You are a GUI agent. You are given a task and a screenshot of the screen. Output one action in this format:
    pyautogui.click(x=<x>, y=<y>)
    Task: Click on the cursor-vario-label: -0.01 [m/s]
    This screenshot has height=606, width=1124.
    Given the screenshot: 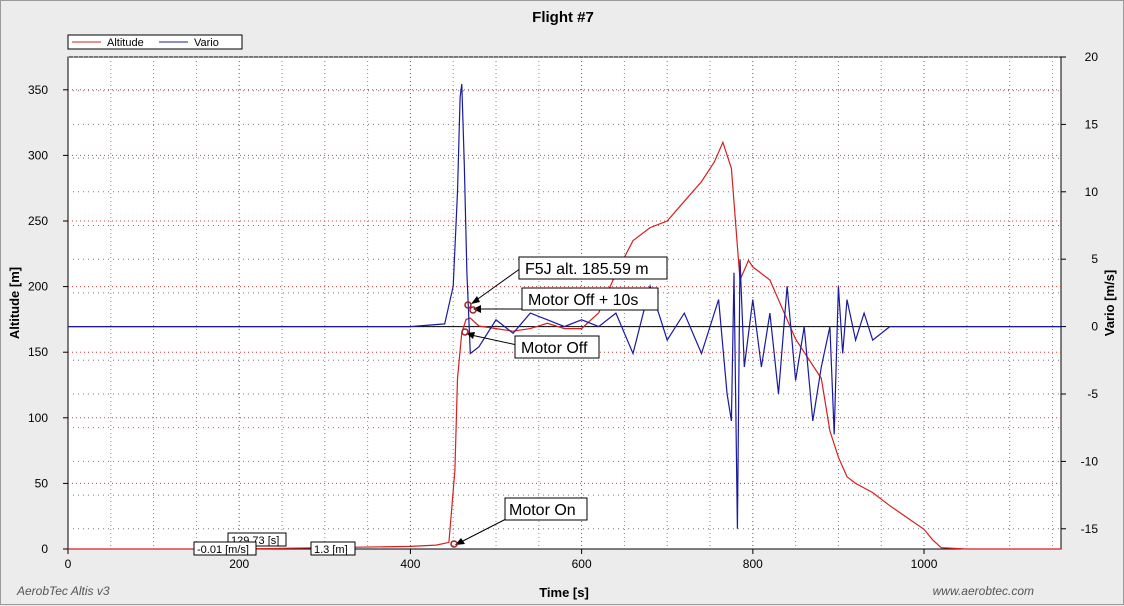 What is the action you would take?
    pyautogui.click(x=223, y=550)
    